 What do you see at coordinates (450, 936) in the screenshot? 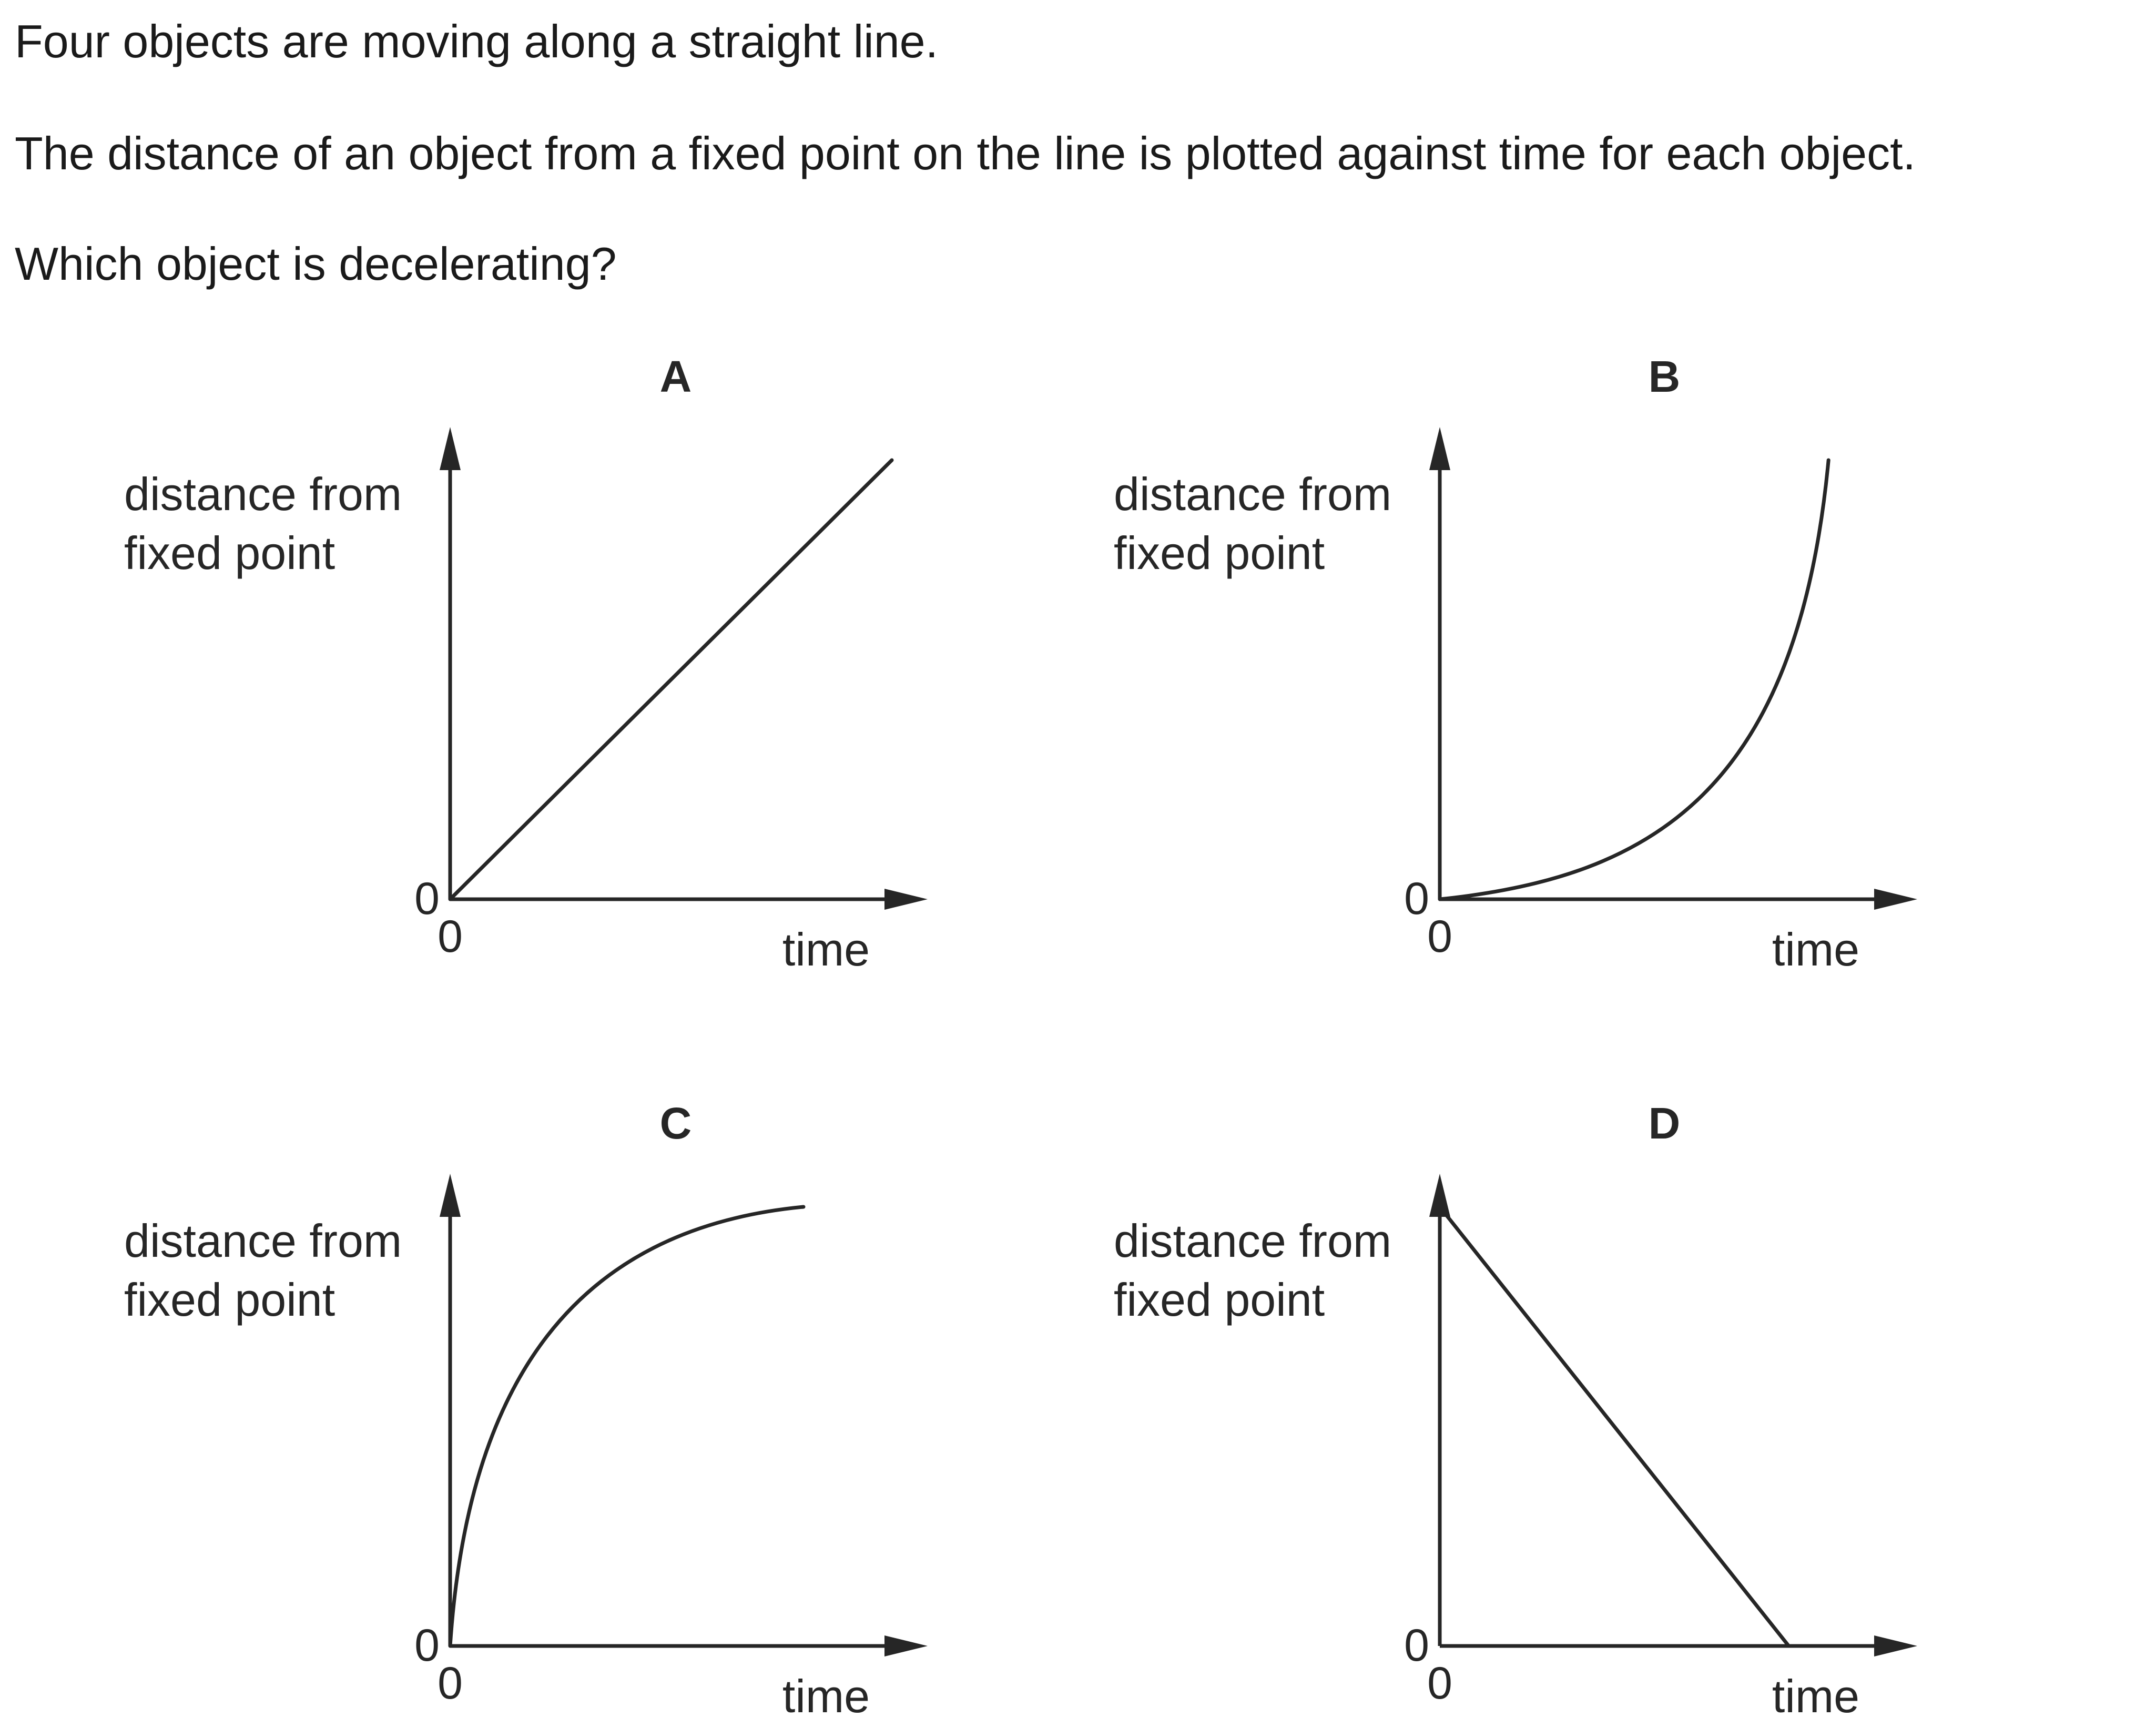
I see `x-origin-label-a: 0` at bounding box center [450, 936].